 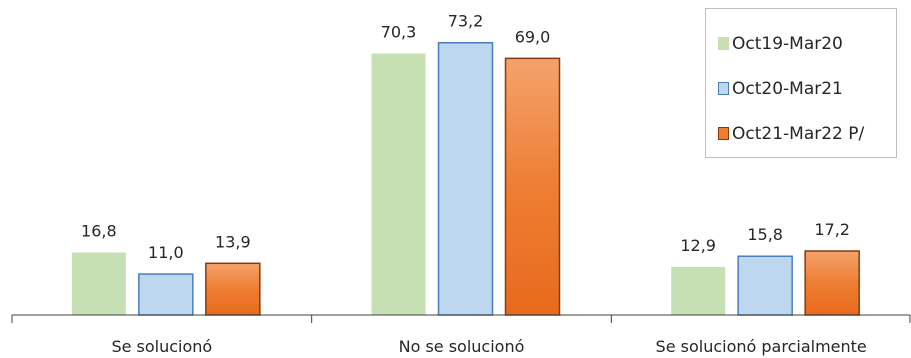 I want to click on data-label-2-series-1: 15,8, so click(x=765, y=234).